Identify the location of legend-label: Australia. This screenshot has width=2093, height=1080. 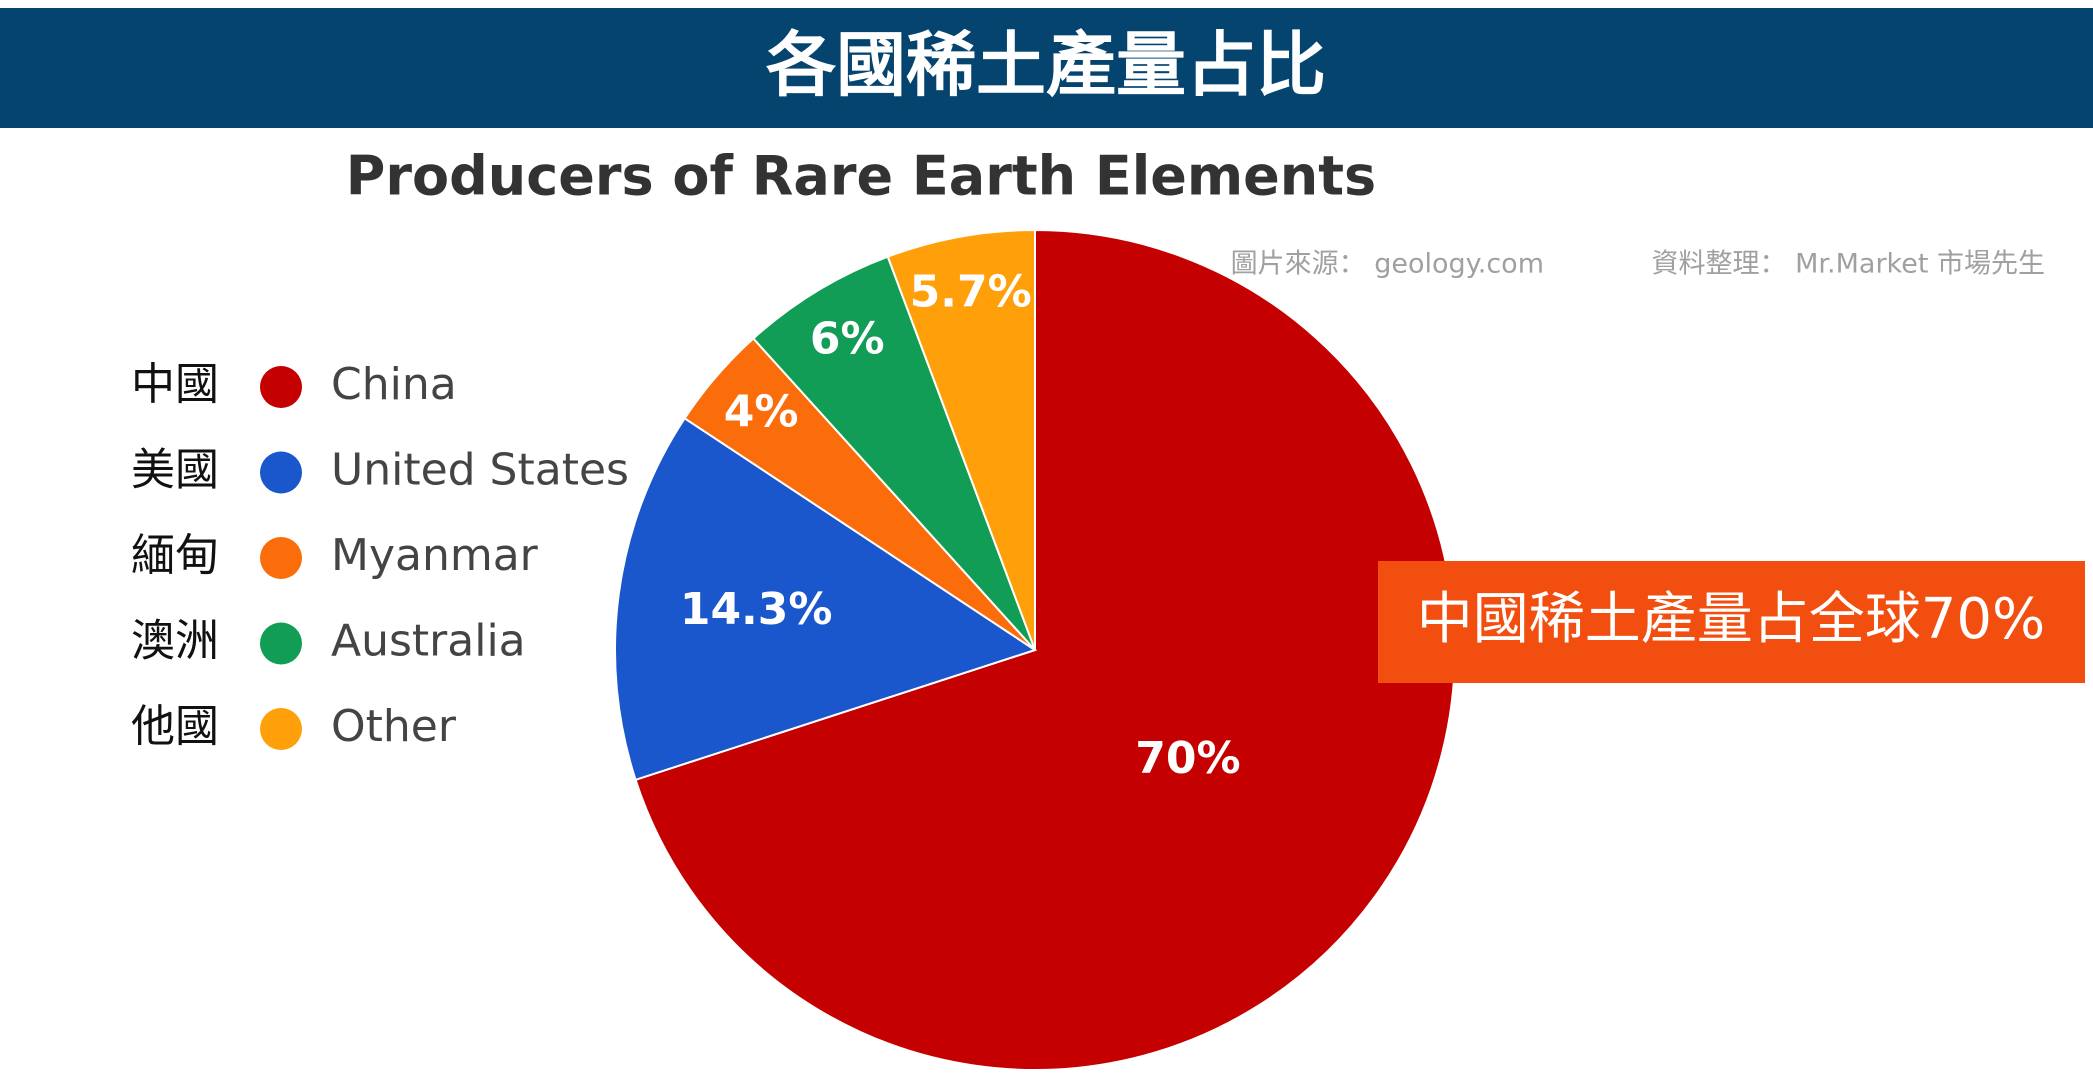
(428, 641).